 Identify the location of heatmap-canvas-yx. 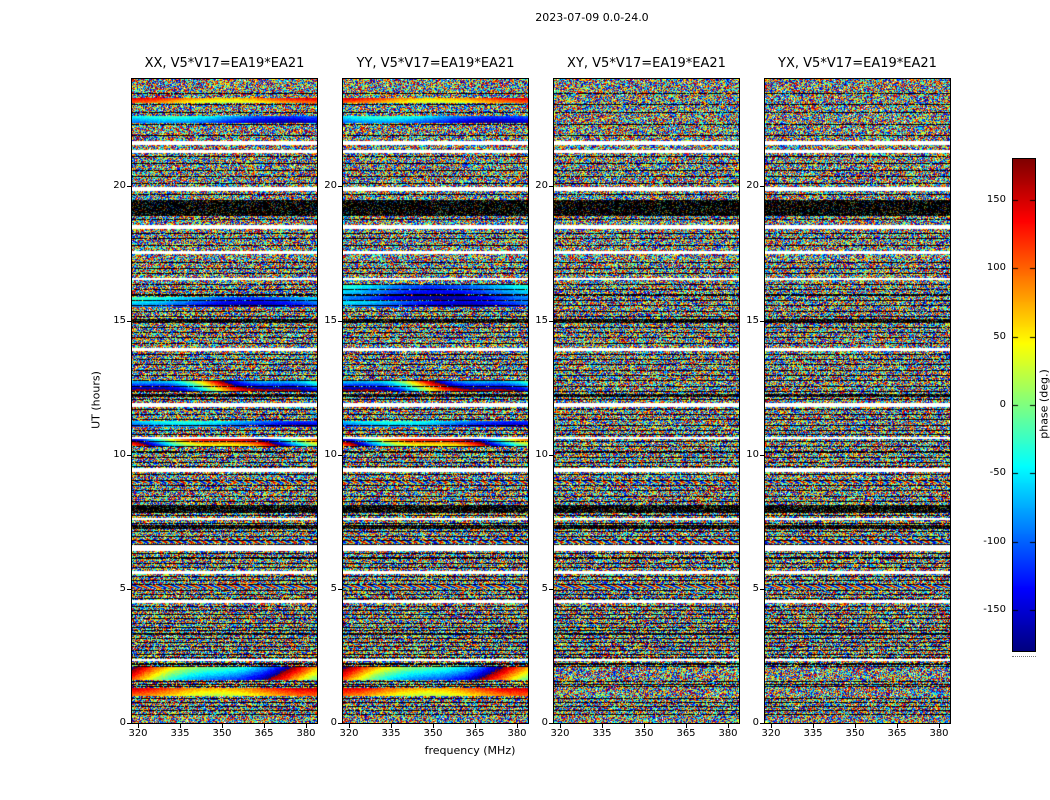
(857, 401).